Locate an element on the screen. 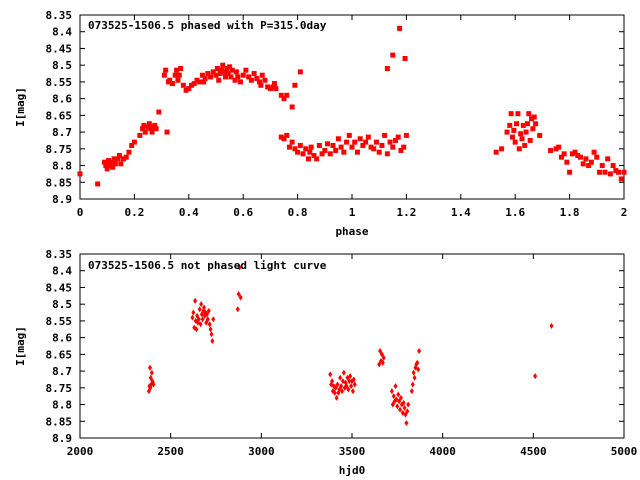 Image resolution: width=640 pixels, height=480 pixels. x-tick-label: 1.8 is located at coordinates (570, 212).